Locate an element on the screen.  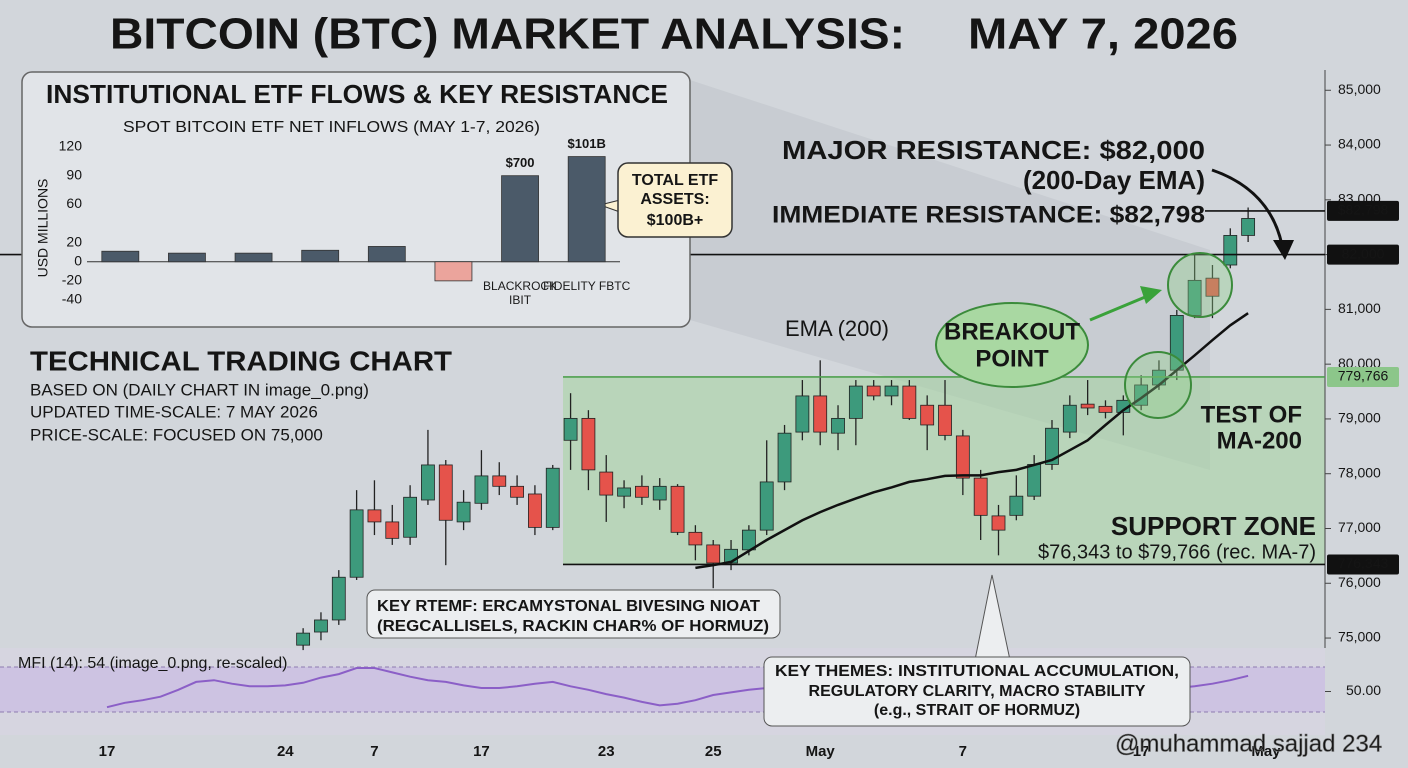
mfi-tick-label: 50.00 is located at coordinates (1363, 690).